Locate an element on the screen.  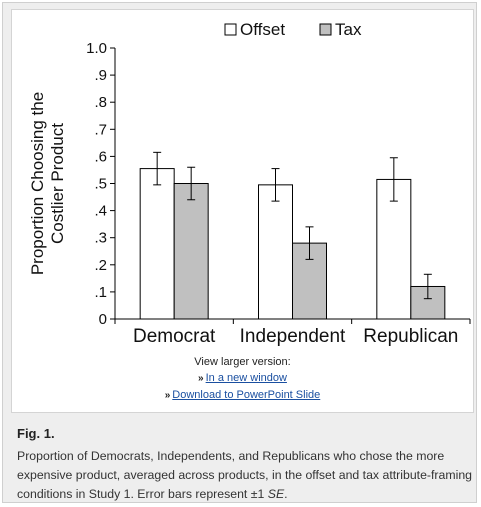
download-powerpoint-link: Download to PowerPoint Slide is located at coordinates (246, 395).